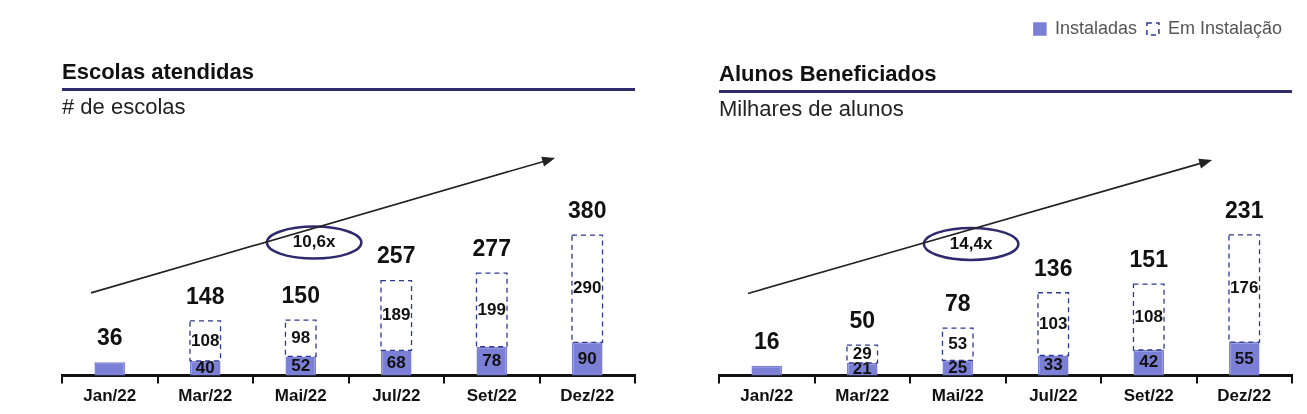 This screenshot has width=1307, height=414. I want to click on total-label: 16, so click(766, 340).